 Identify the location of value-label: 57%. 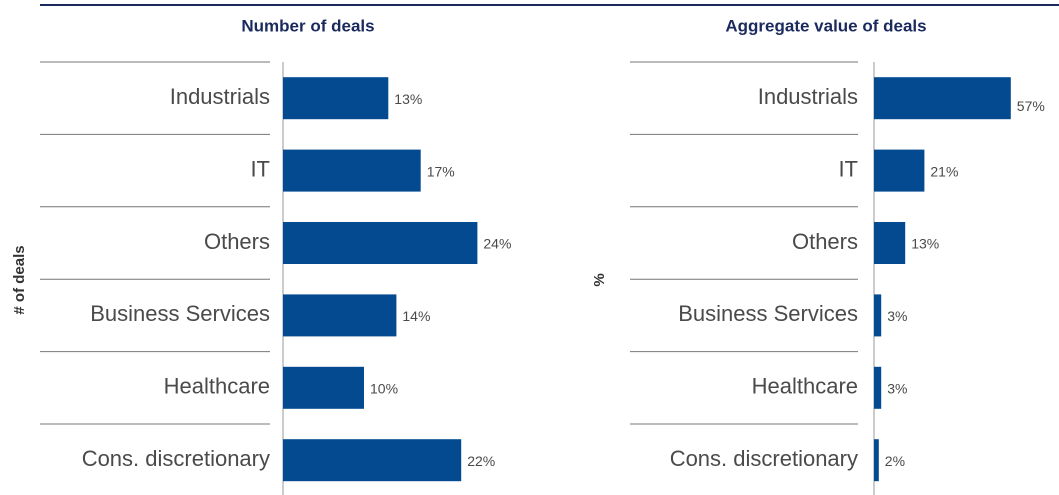
(1031, 106).